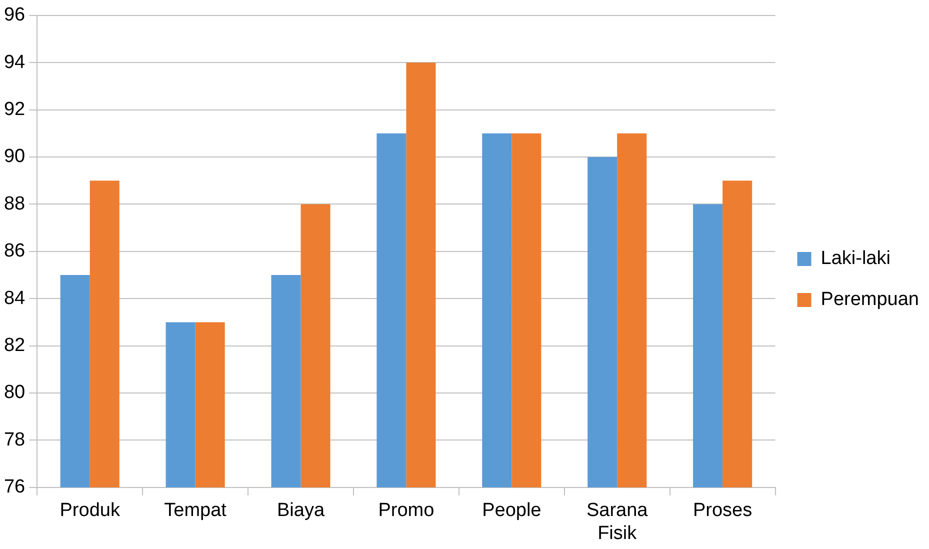  I want to click on y-tick-label: 94, so click(15, 62).